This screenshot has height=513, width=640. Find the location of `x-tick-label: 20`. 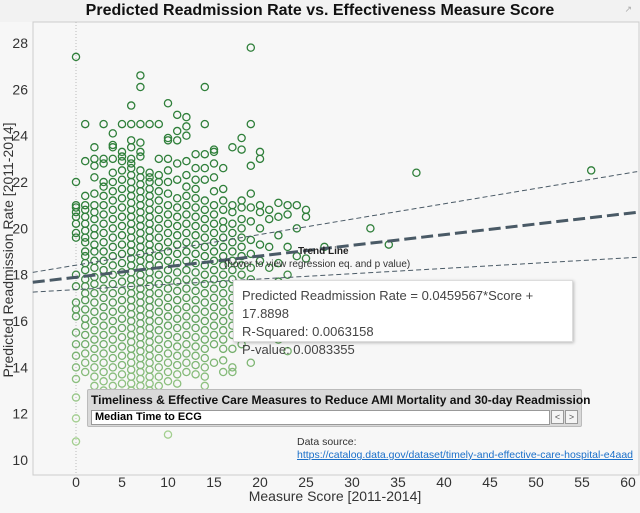

x-tick-label: 20 is located at coordinates (260, 482).